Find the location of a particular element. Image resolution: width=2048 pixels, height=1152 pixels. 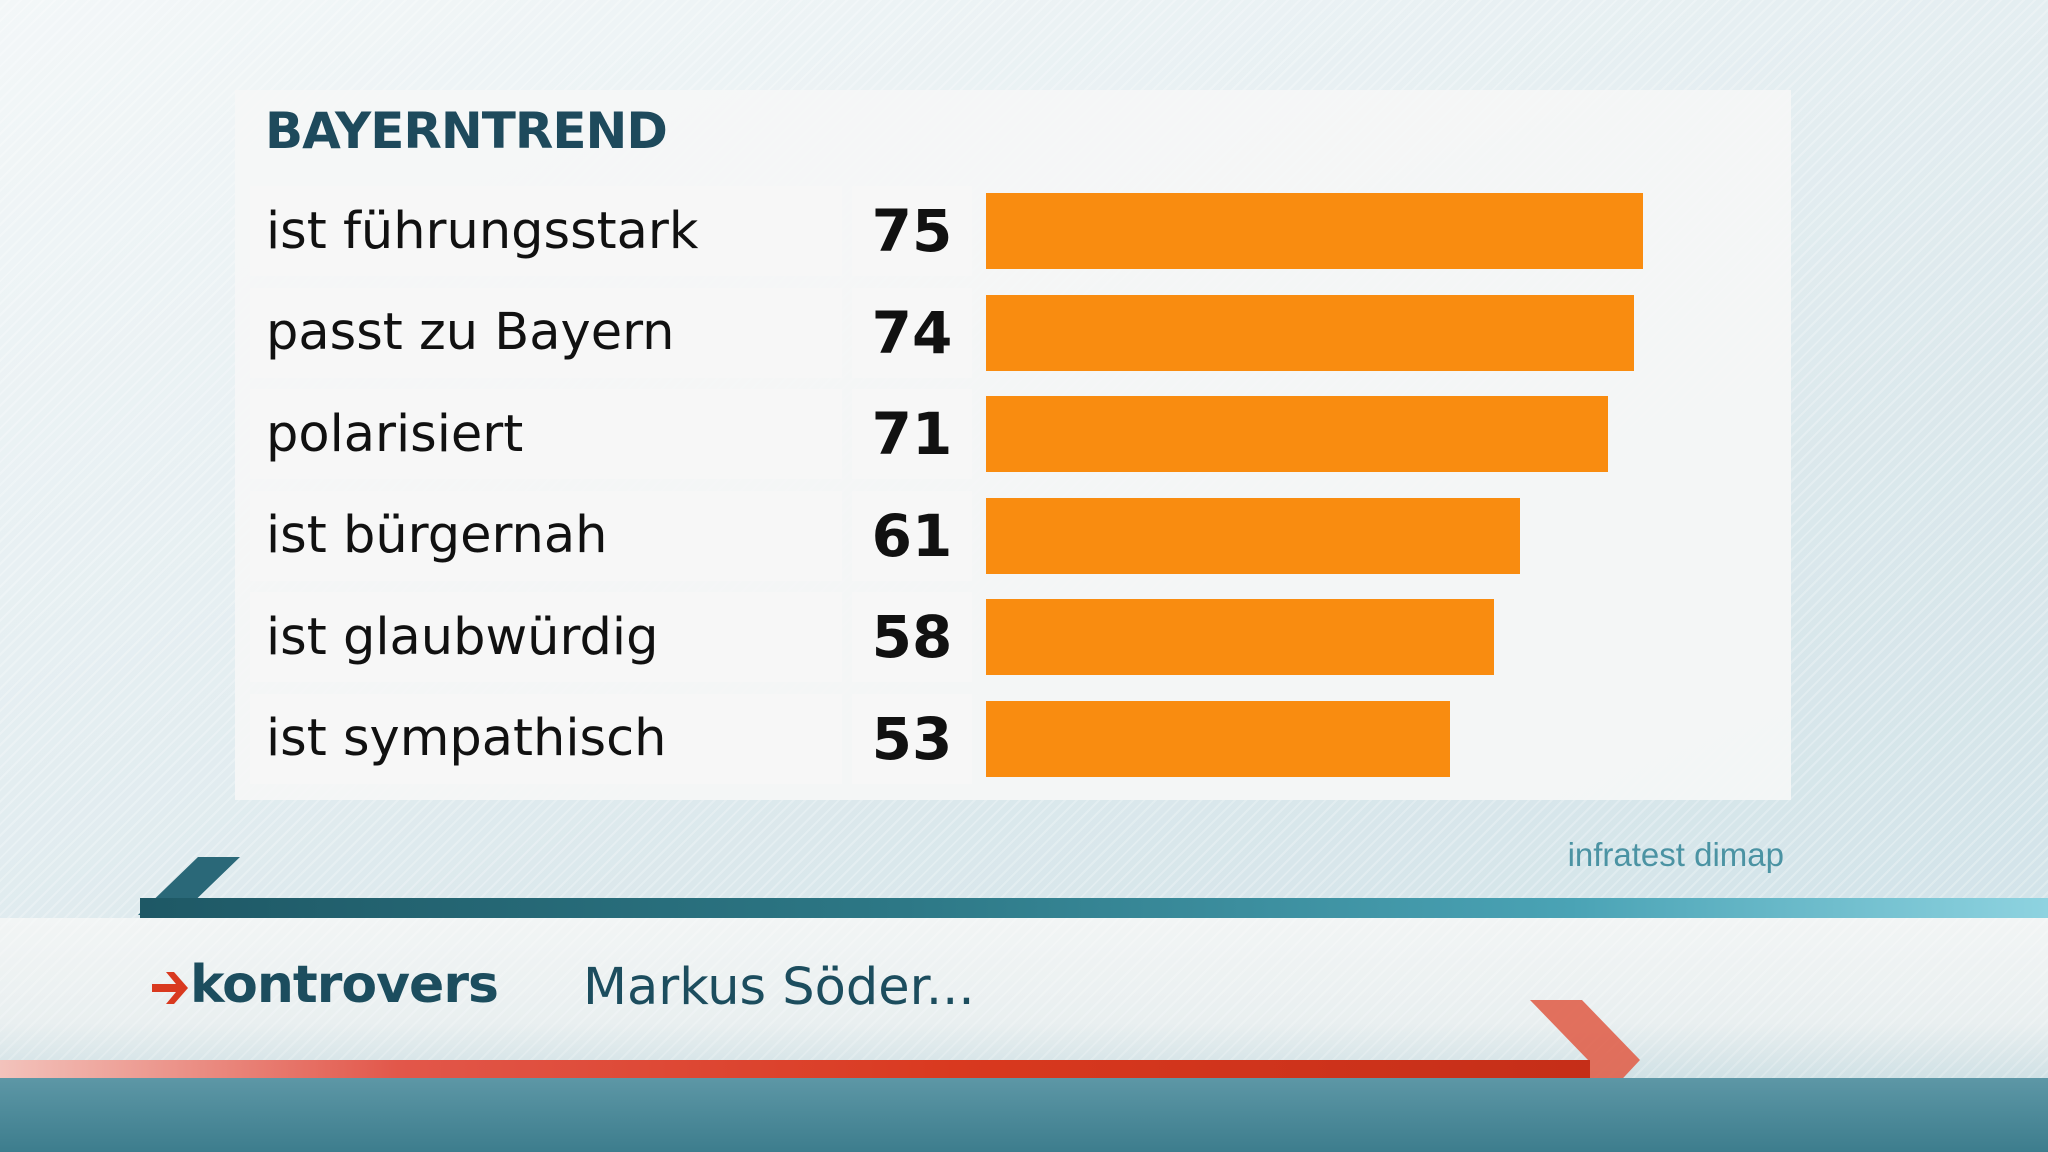

bar-row: ist glaubwürdig 58 is located at coordinates (1005, 637).